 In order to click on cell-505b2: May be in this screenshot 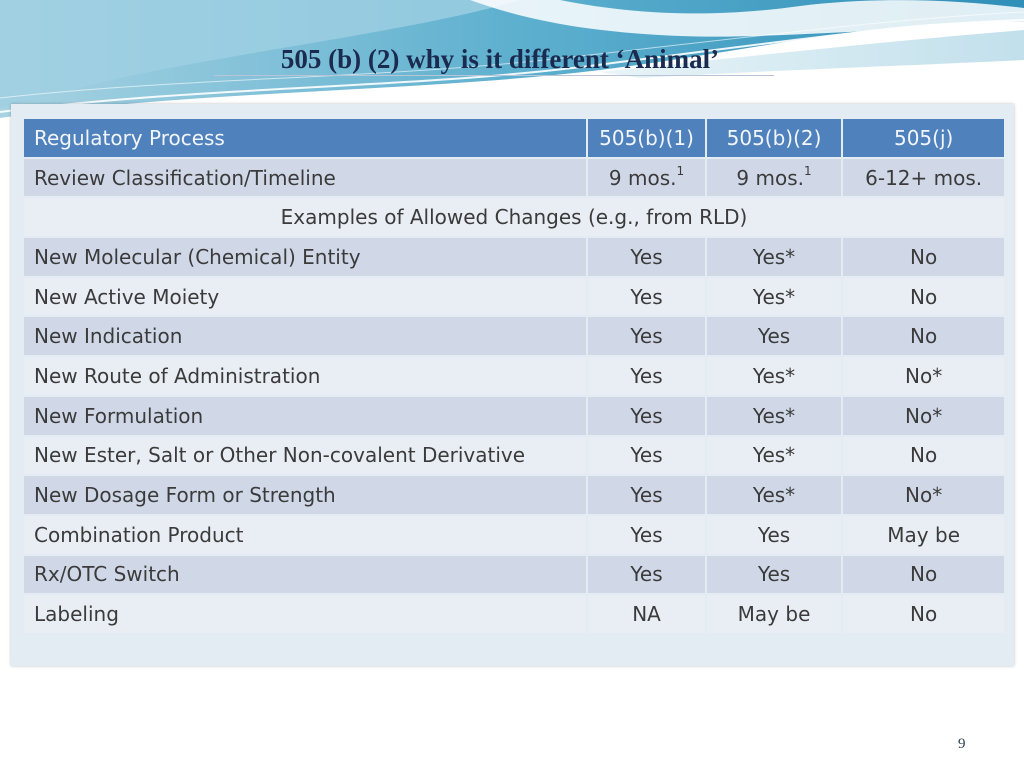, I will do `click(774, 614)`.